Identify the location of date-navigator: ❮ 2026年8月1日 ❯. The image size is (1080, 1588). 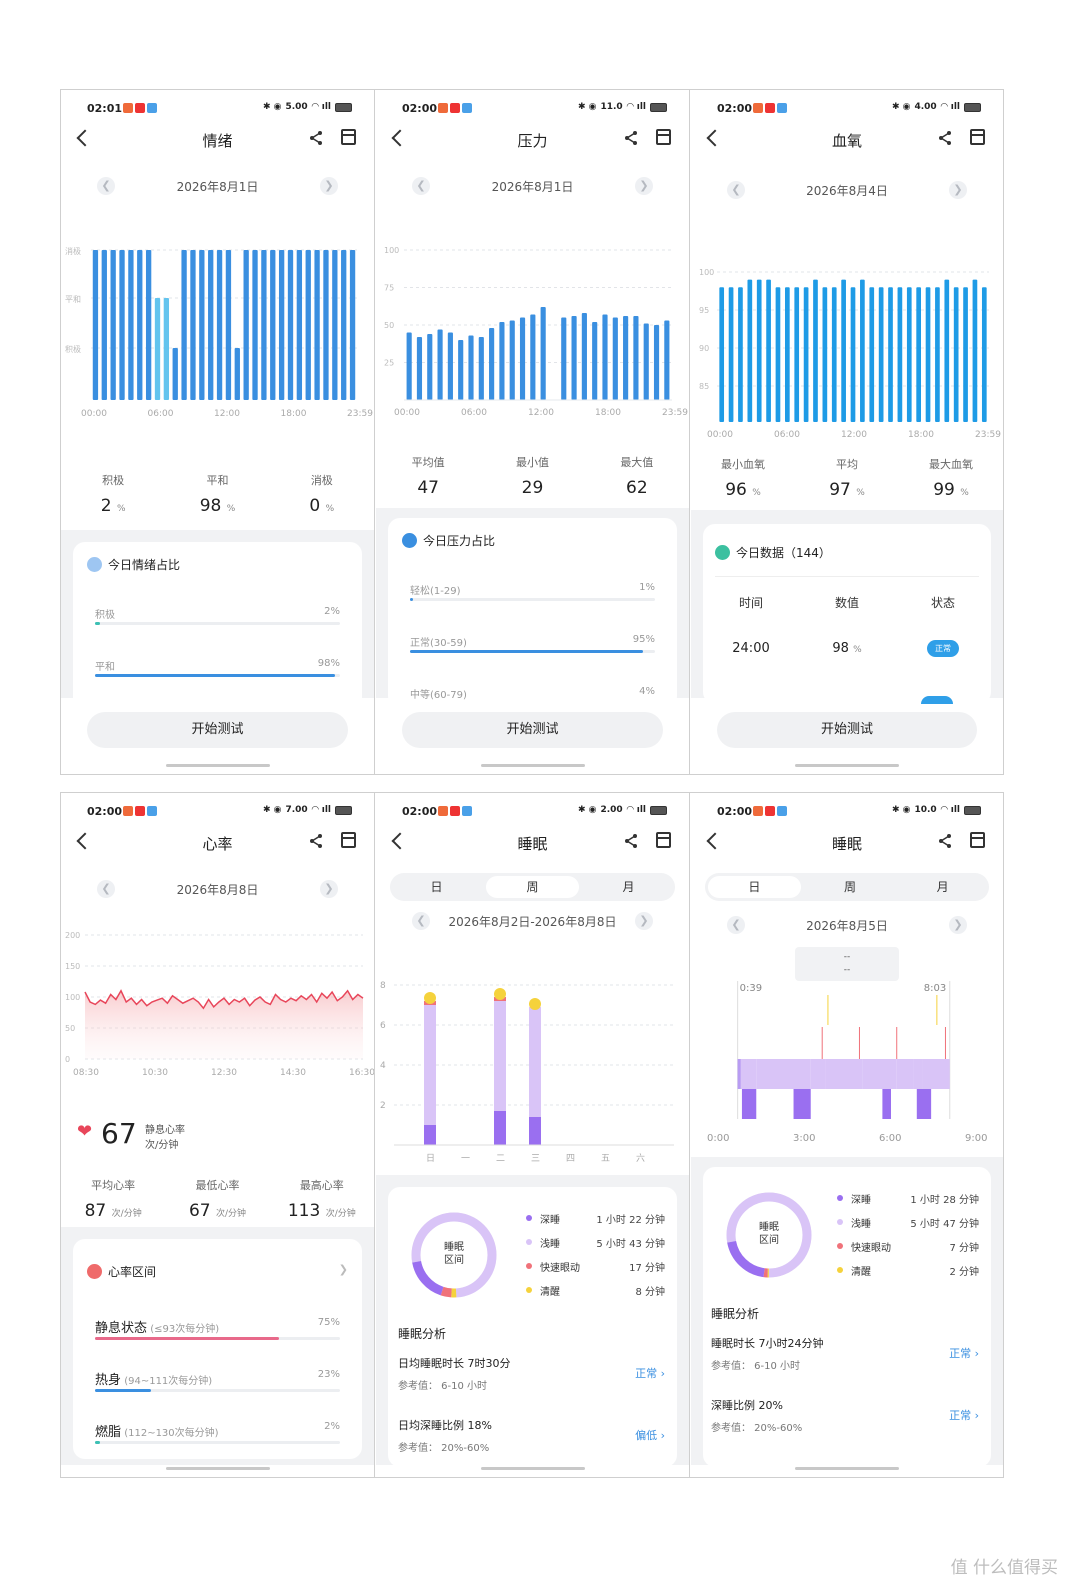
(532, 187).